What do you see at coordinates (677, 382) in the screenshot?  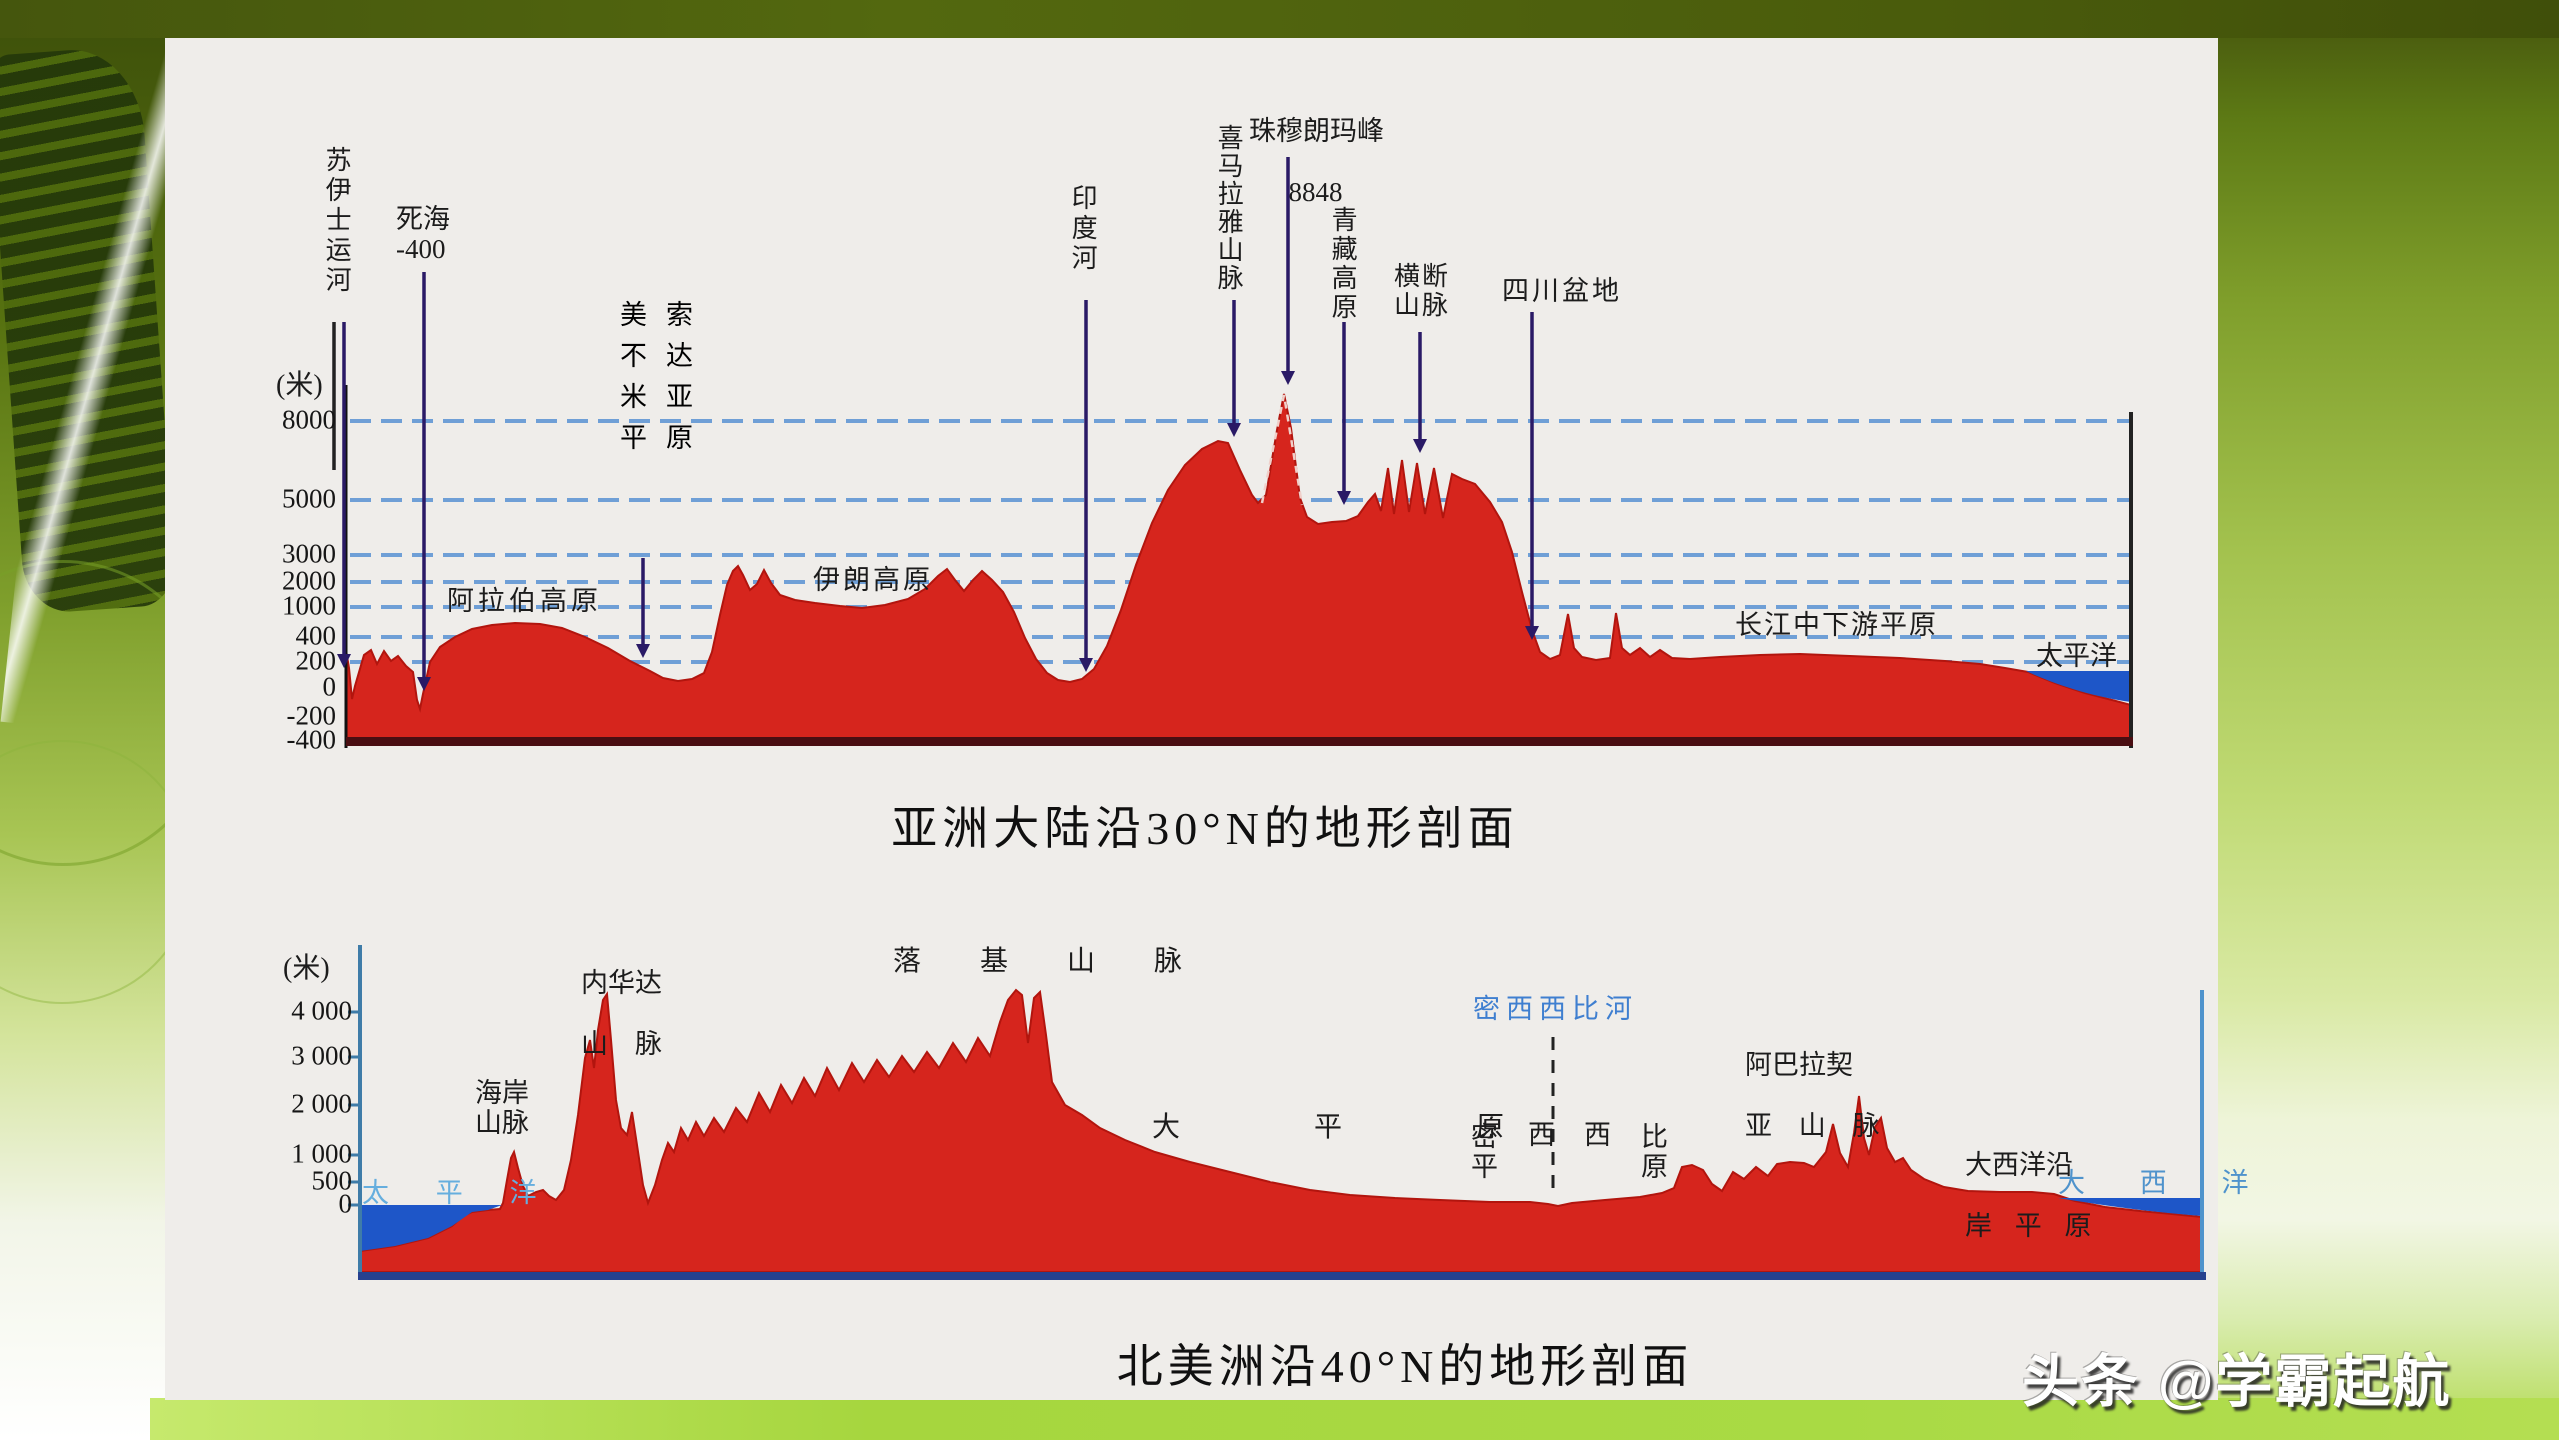 I see `label-mesopotamia-col-right: 索达亚原` at bounding box center [677, 382].